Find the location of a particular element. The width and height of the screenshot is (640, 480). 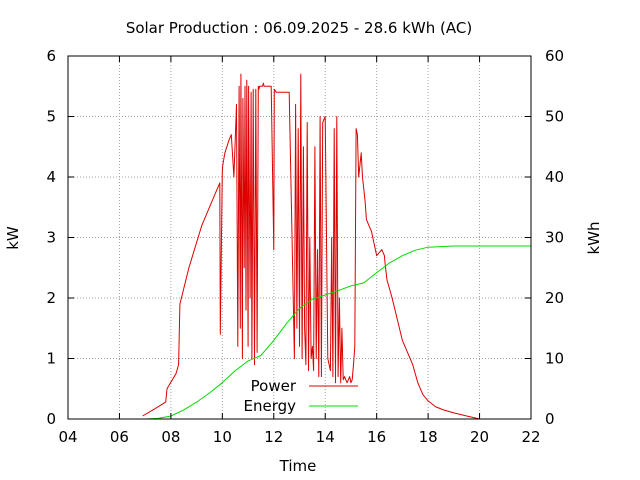

legend-label-power: Power is located at coordinates (274, 386).